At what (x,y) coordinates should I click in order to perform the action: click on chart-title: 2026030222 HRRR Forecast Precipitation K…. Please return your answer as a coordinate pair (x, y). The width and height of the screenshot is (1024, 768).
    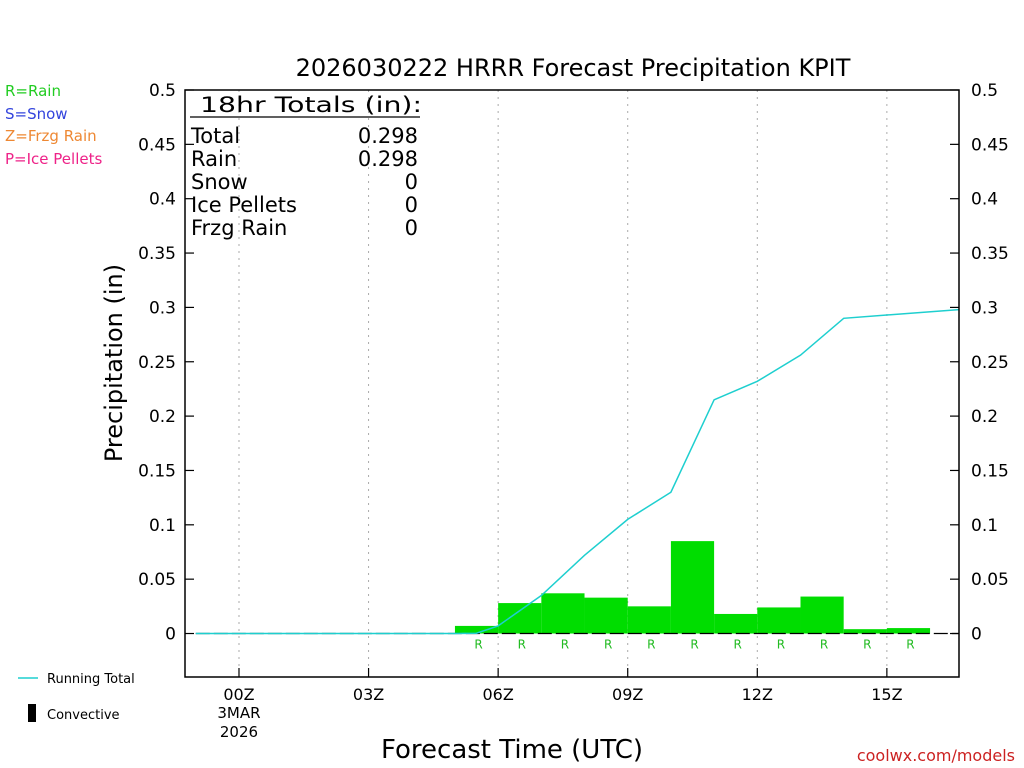
    Looking at the image, I should click on (573, 68).